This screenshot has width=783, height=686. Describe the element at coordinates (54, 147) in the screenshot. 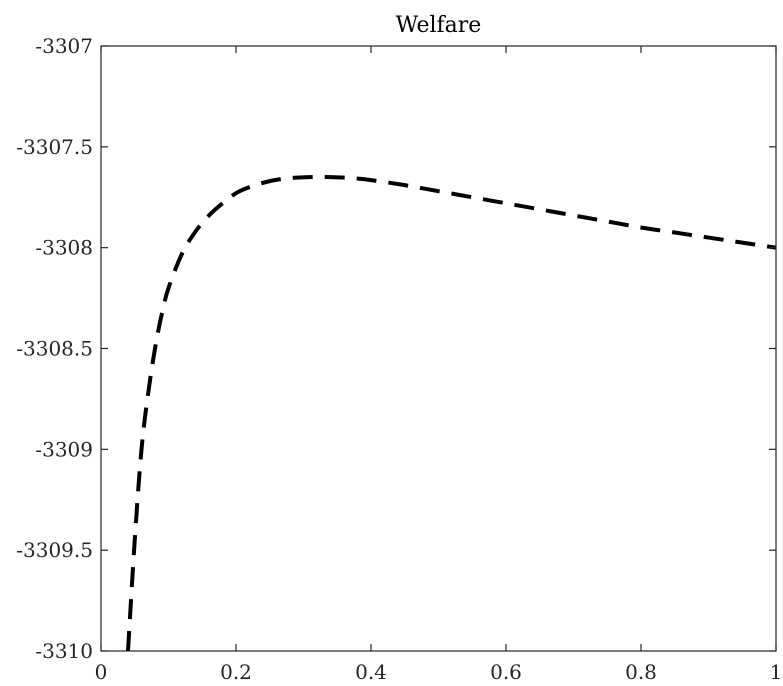

I see `y-tick-label: -3307.5` at that location.